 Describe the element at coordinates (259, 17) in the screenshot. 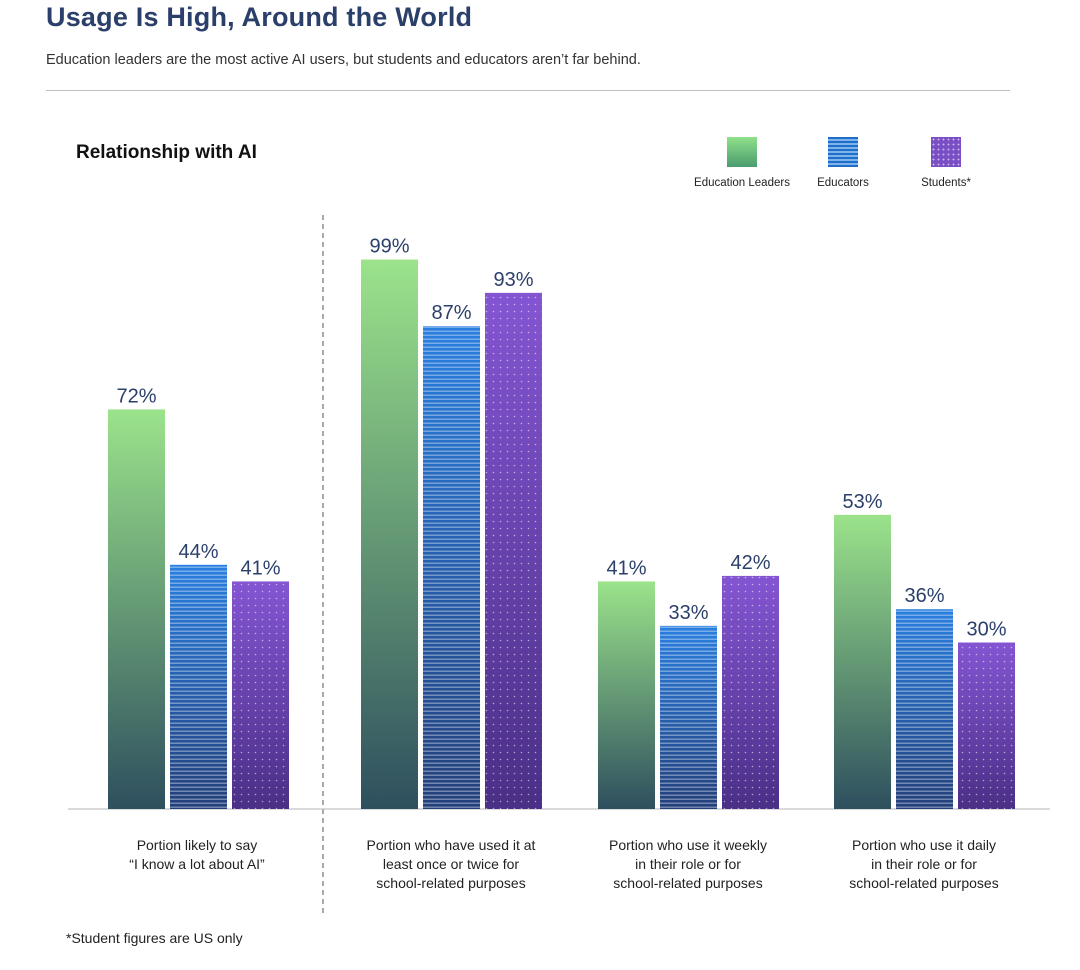

I see `page-title: Usage Is High, Around the World` at that location.